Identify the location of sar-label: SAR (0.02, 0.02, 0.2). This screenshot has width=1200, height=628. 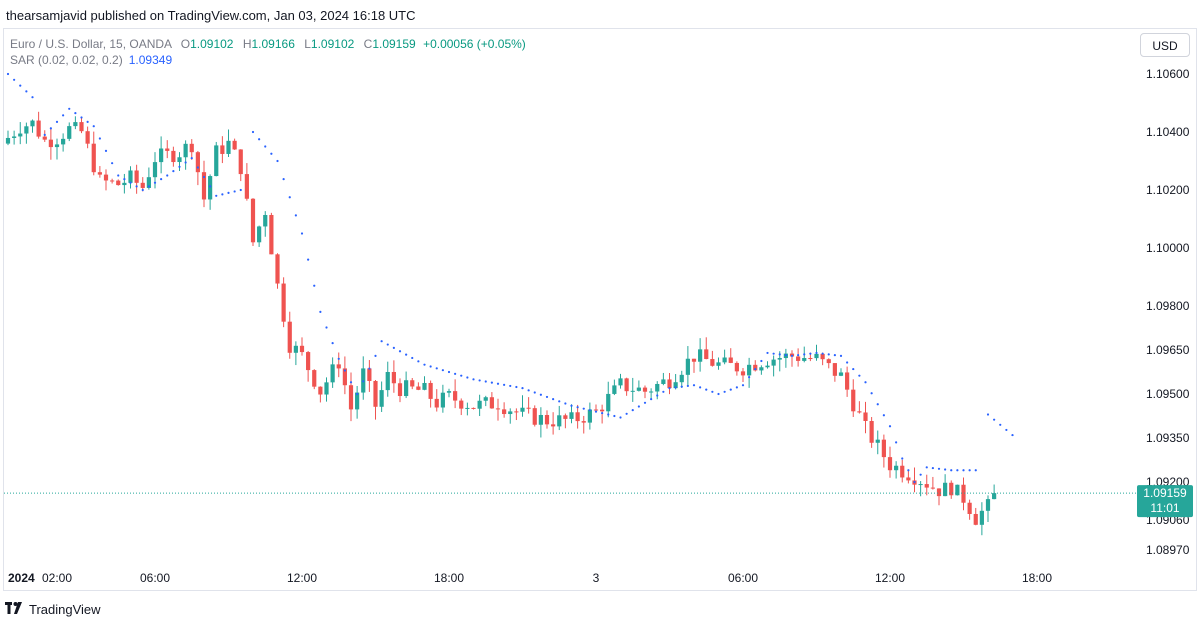
(66, 60).